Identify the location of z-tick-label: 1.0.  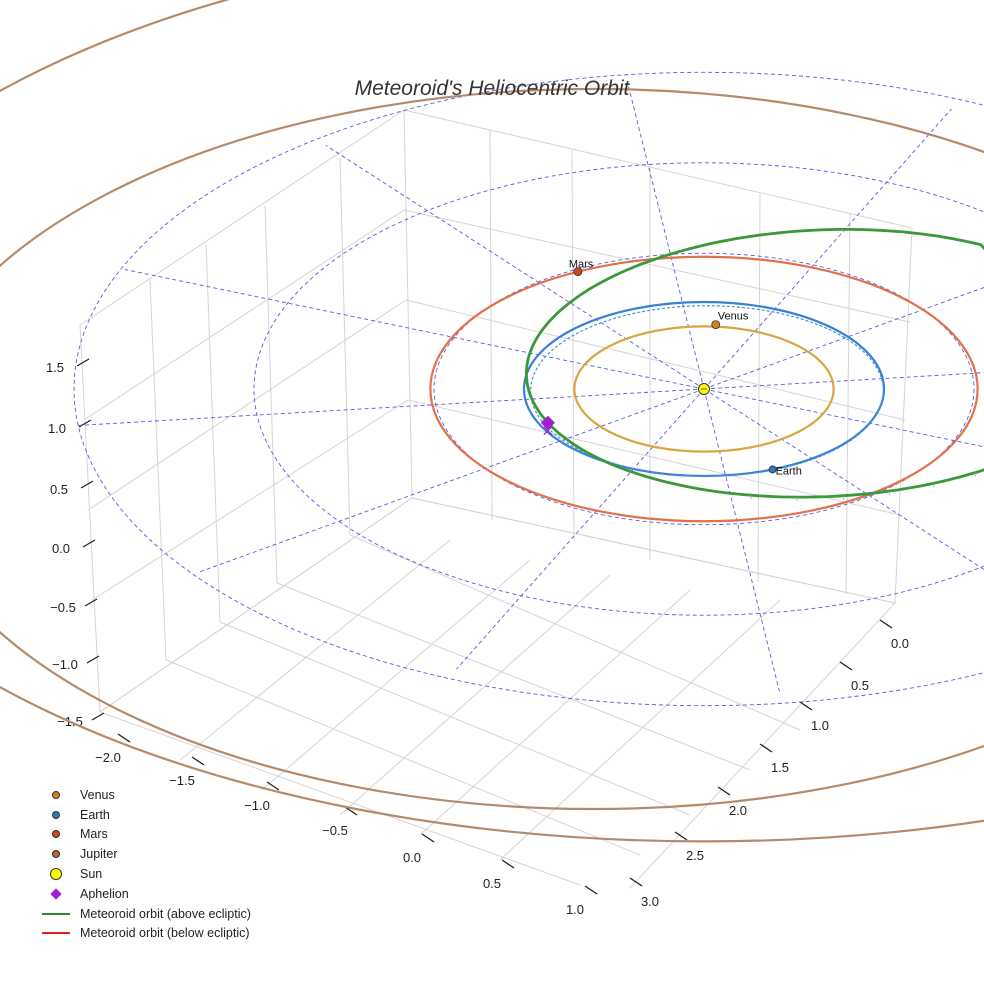
(57, 428).